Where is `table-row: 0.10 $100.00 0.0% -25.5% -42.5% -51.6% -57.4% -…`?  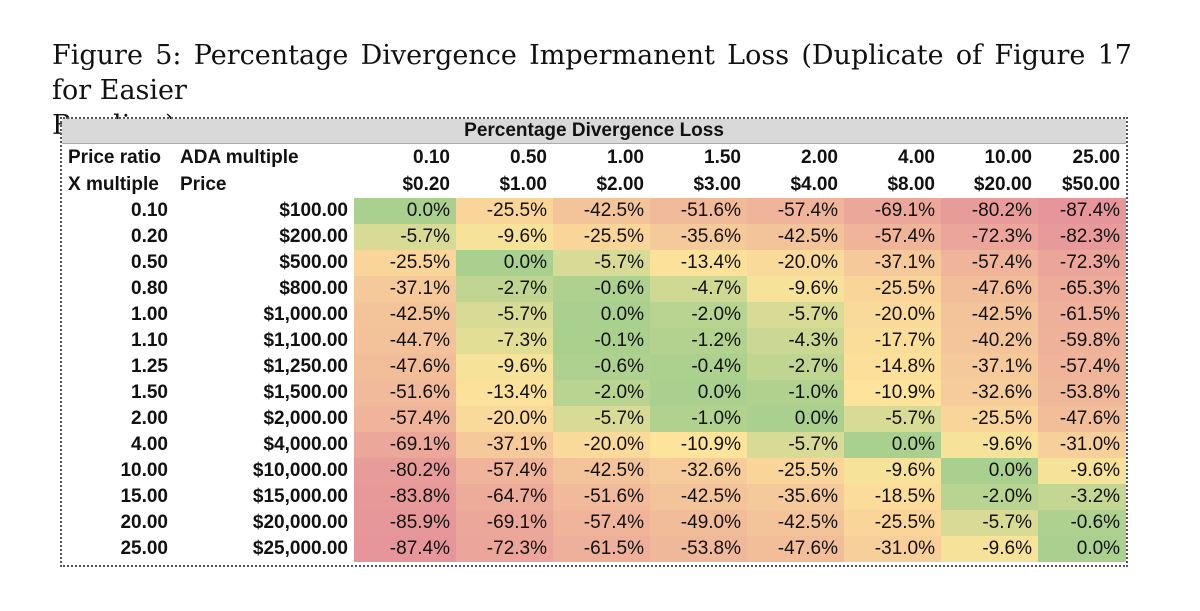
table-row: 0.10 $100.00 0.0% -25.5% -42.5% -51.6% -57.4% -… is located at coordinates (594, 211).